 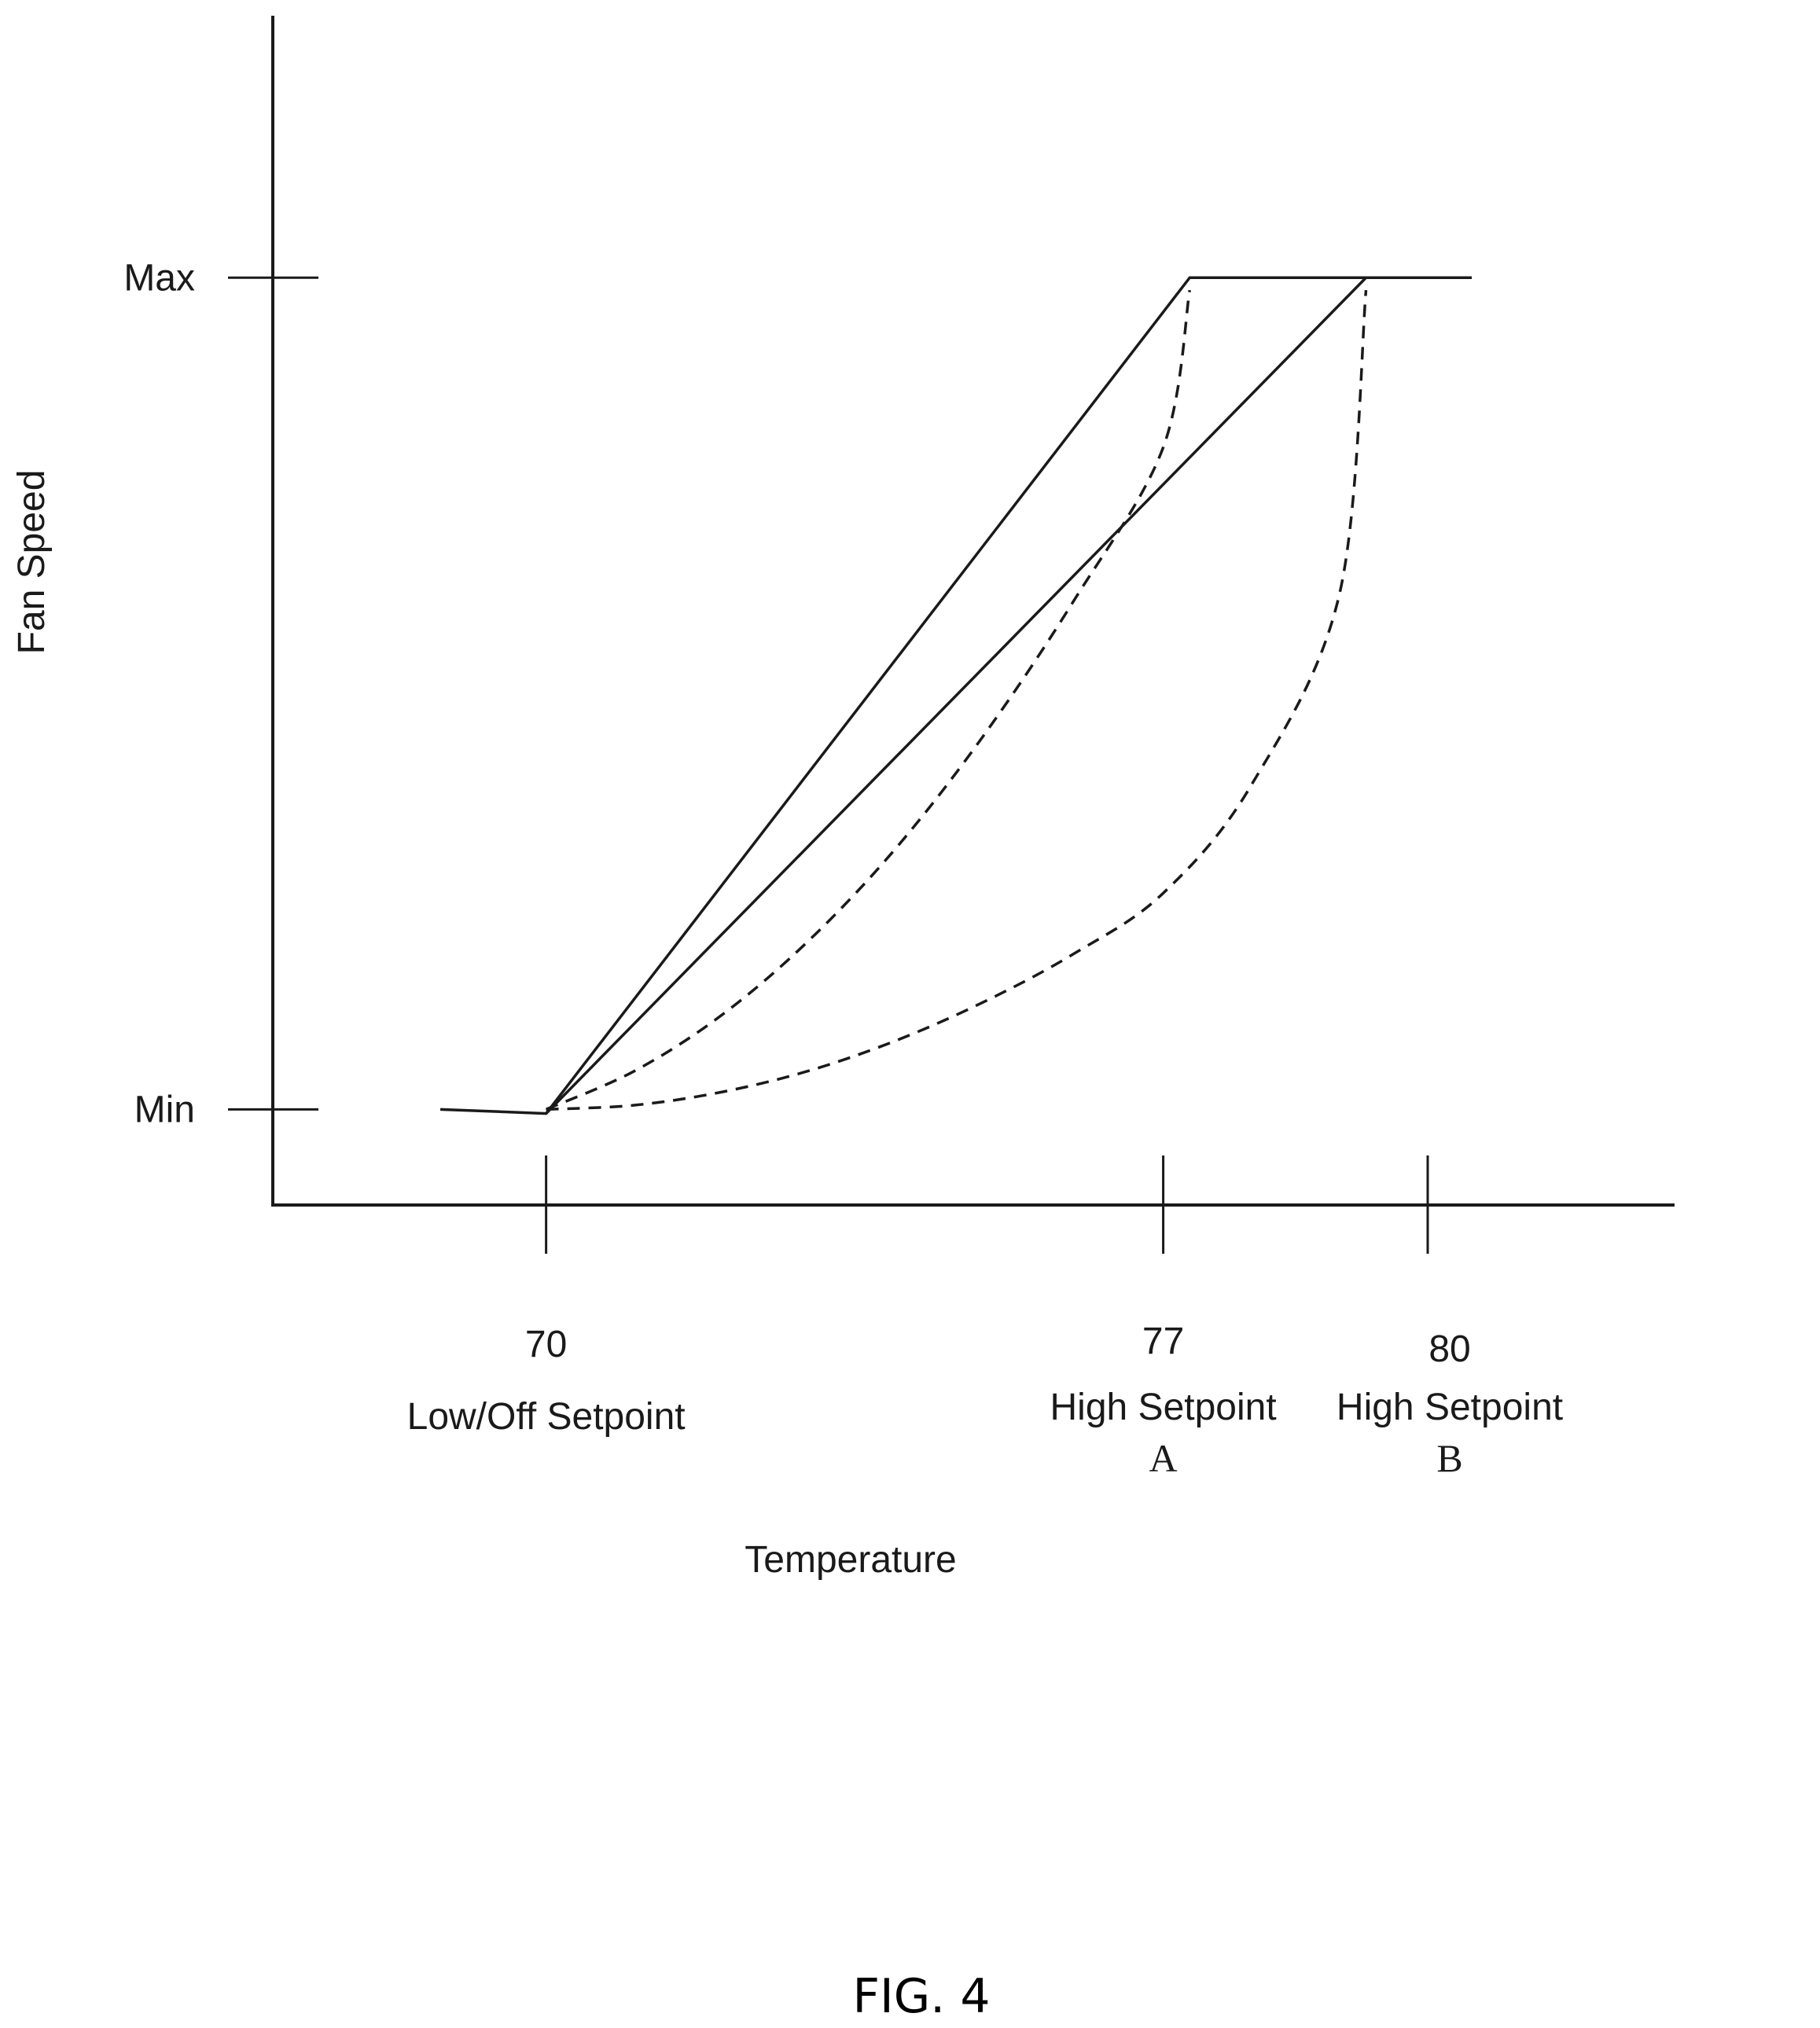 I want to click on y-tick-label-max: Max, so click(x=159, y=278).